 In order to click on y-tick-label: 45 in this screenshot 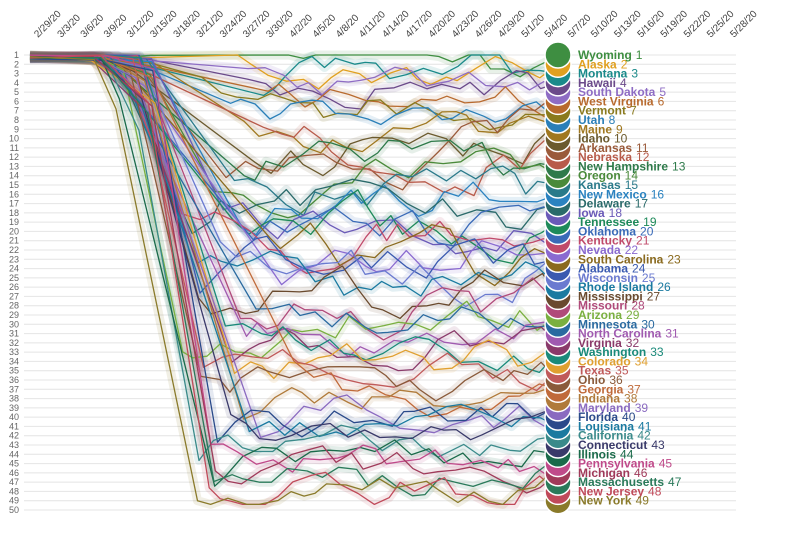, I will do `click(14, 464)`.